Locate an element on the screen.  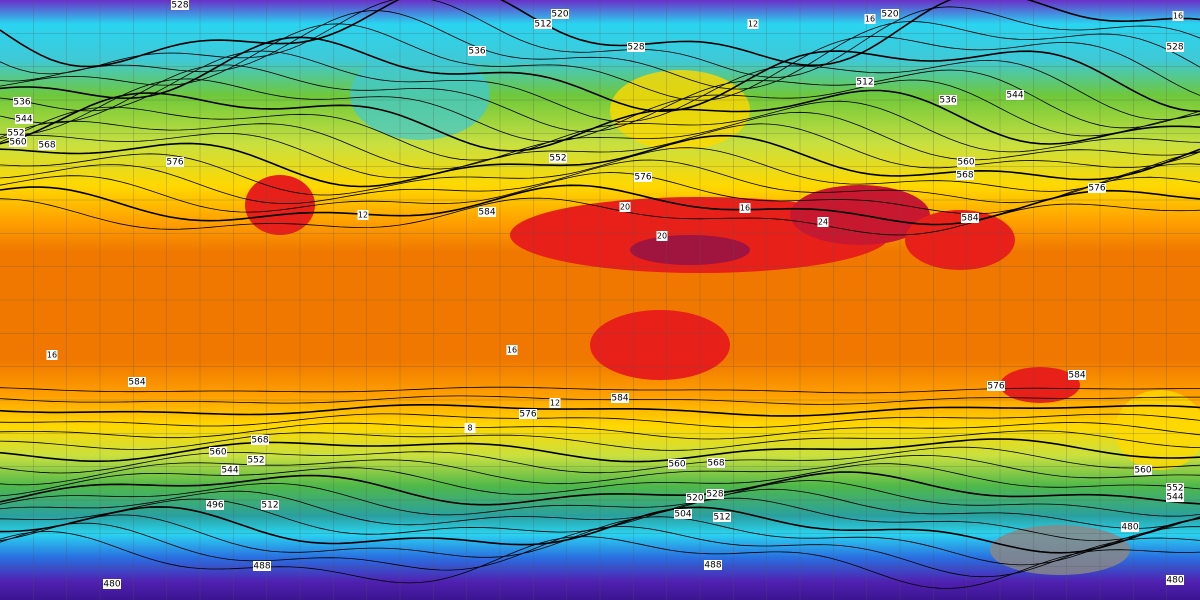
temperature-label: 12 is located at coordinates (363, 215).